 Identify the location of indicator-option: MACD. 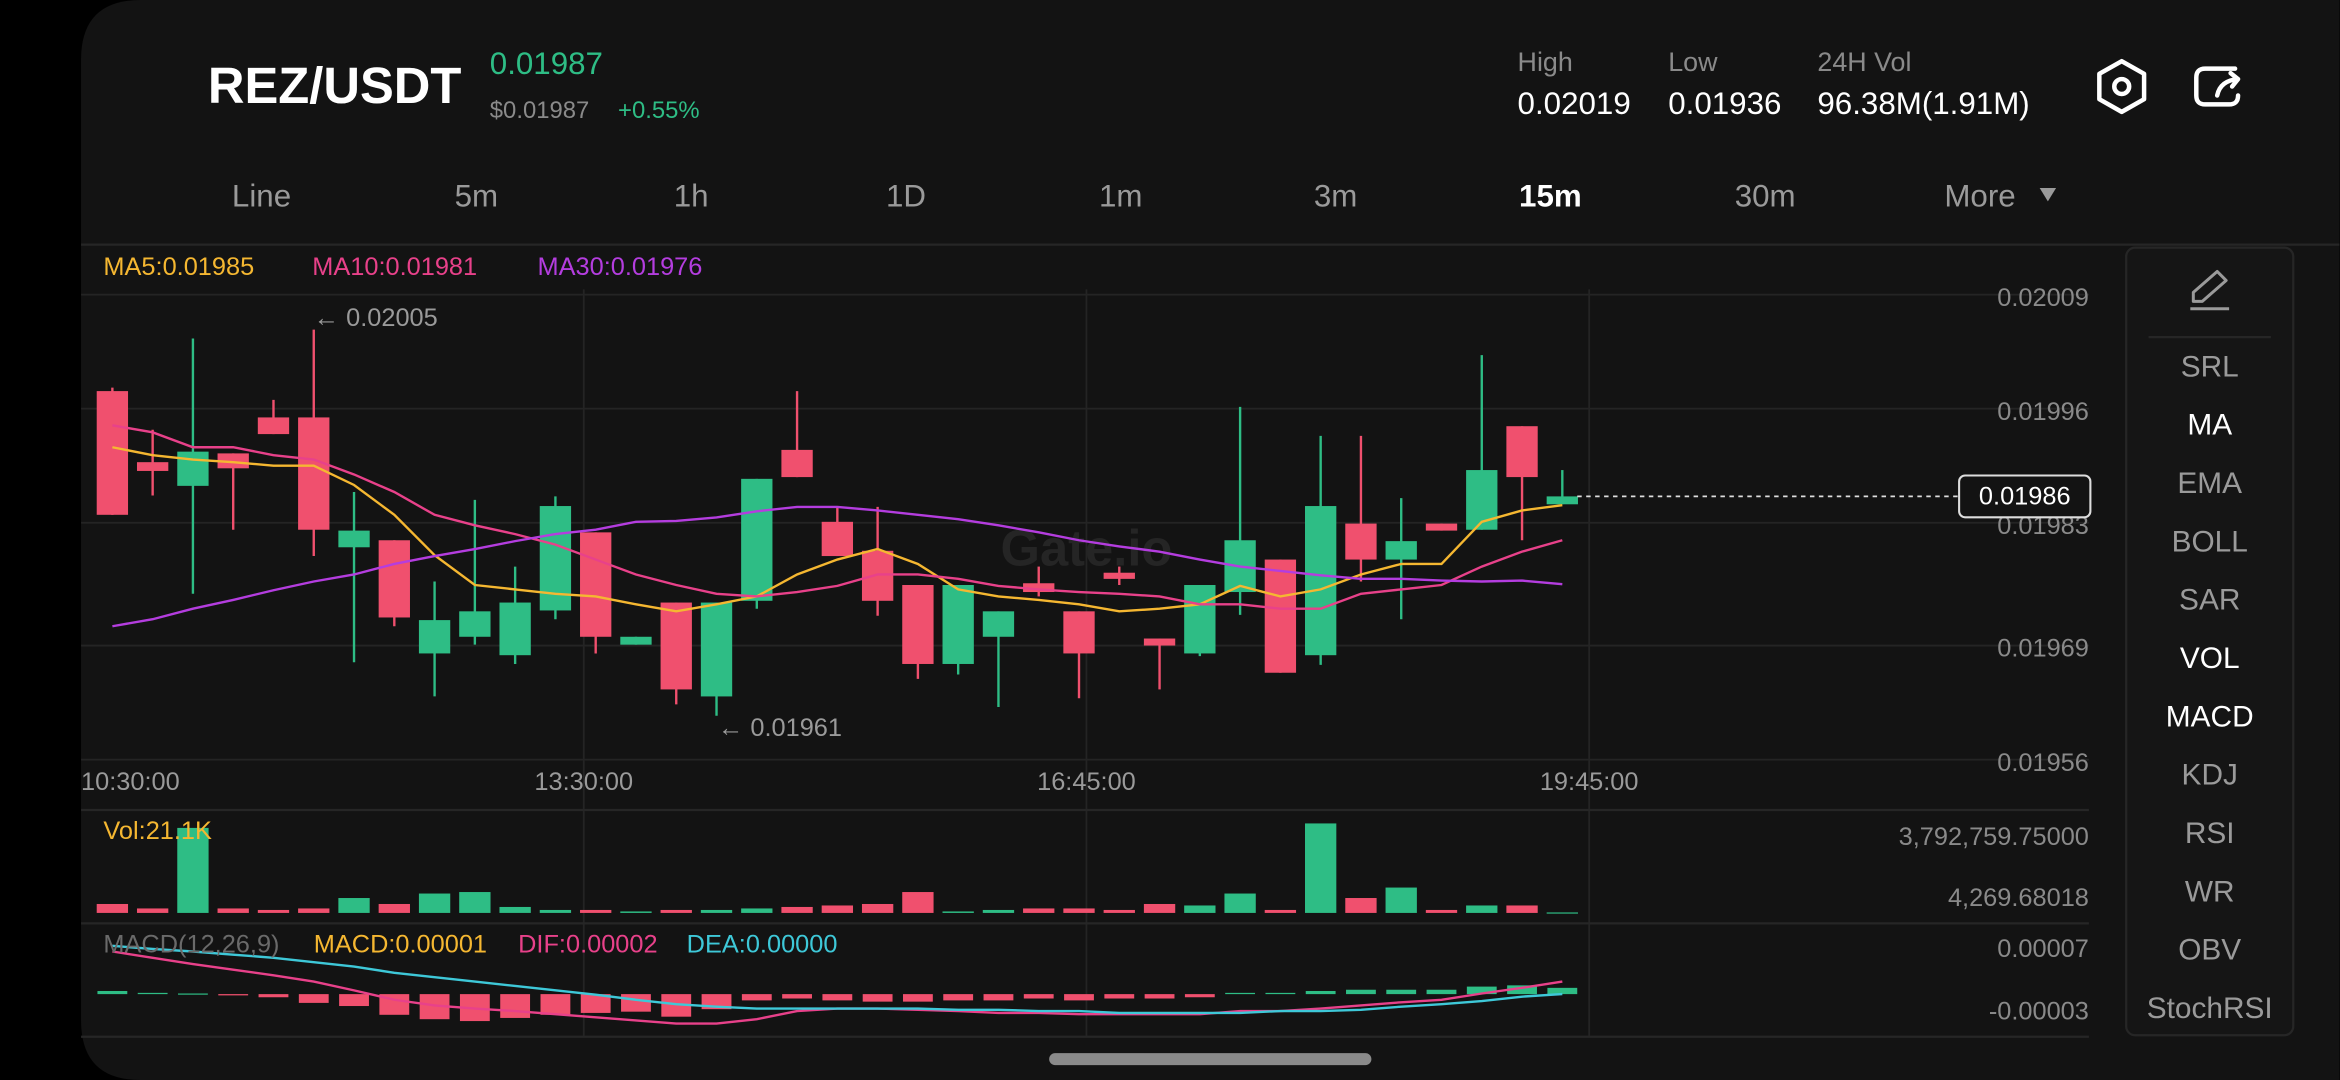
(2210, 716).